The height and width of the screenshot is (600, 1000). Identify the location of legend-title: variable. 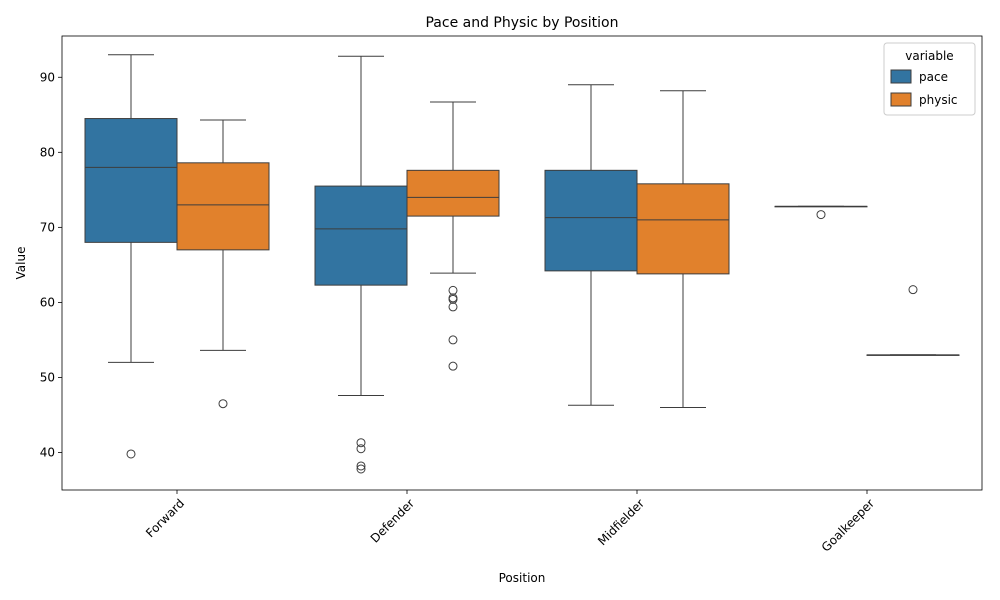
(929, 56).